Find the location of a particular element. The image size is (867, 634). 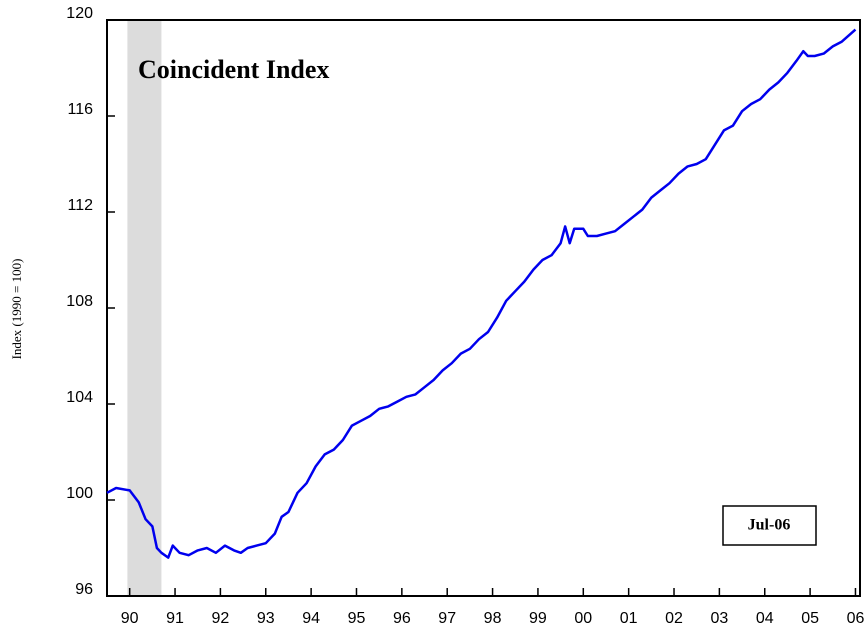

x-tick-label: 00 is located at coordinates (583, 618).